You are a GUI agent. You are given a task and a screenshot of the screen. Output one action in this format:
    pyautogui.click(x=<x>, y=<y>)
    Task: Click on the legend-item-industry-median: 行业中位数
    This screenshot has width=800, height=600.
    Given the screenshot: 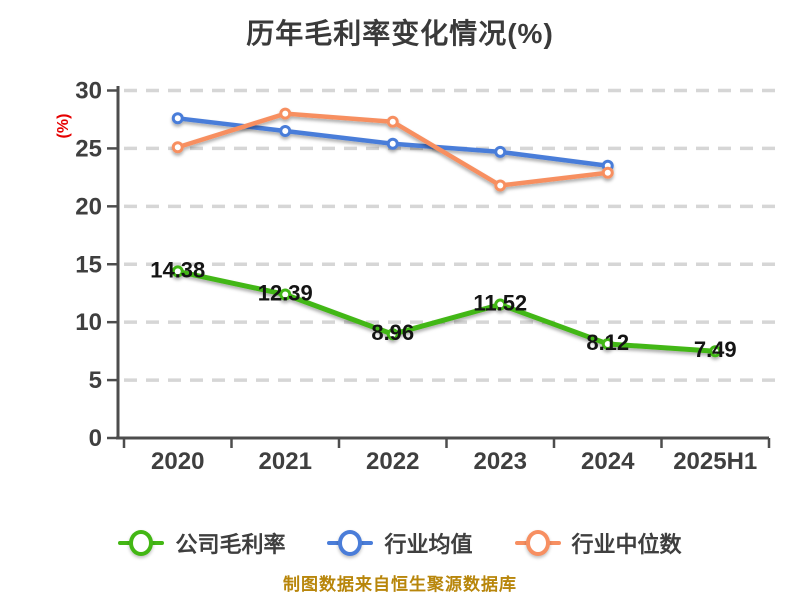 What is the action you would take?
    pyautogui.click(x=598, y=543)
    